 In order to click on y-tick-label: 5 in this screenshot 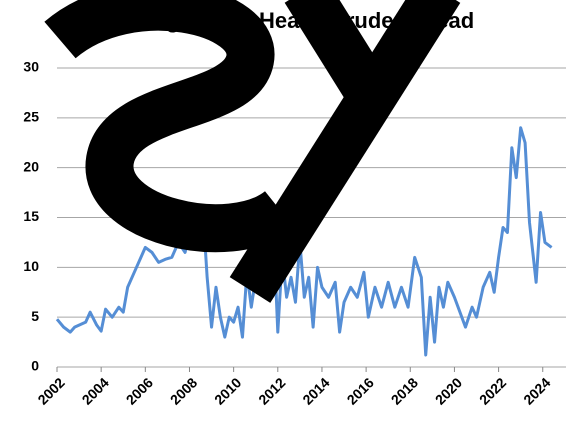, I will do `click(35, 316)`.